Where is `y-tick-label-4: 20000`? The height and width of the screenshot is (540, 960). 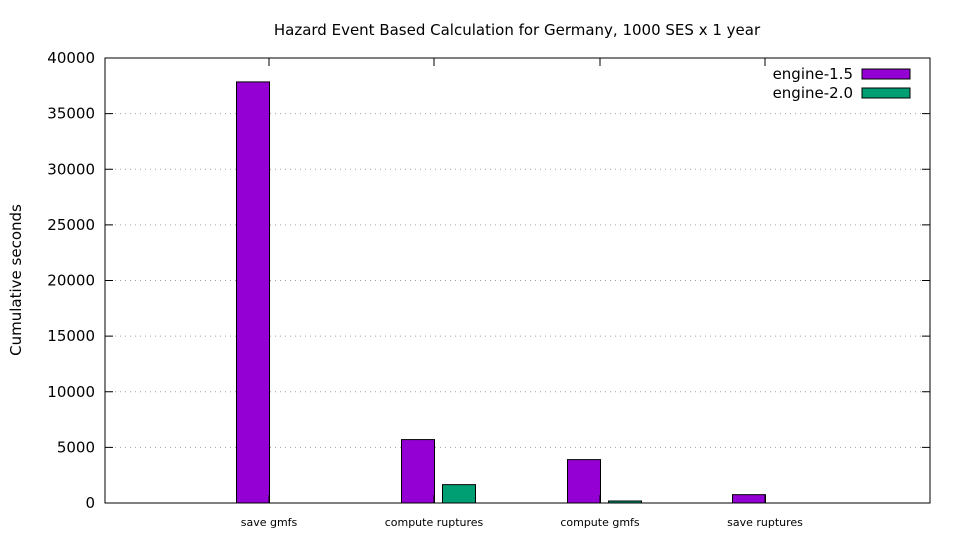 y-tick-label-4: 20000 is located at coordinates (71, 281).